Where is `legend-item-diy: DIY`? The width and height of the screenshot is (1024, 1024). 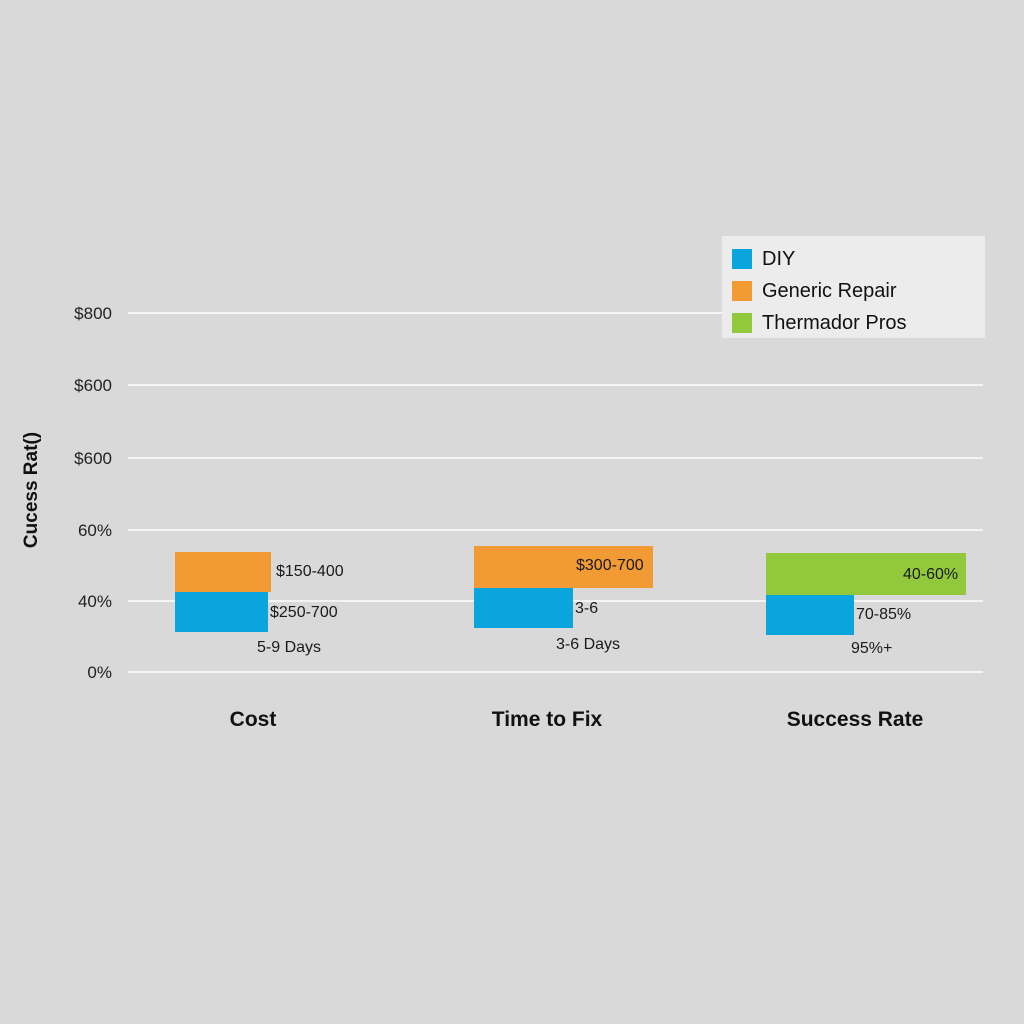 legend-item-diy: DIY is located at coordinates (853, 259).